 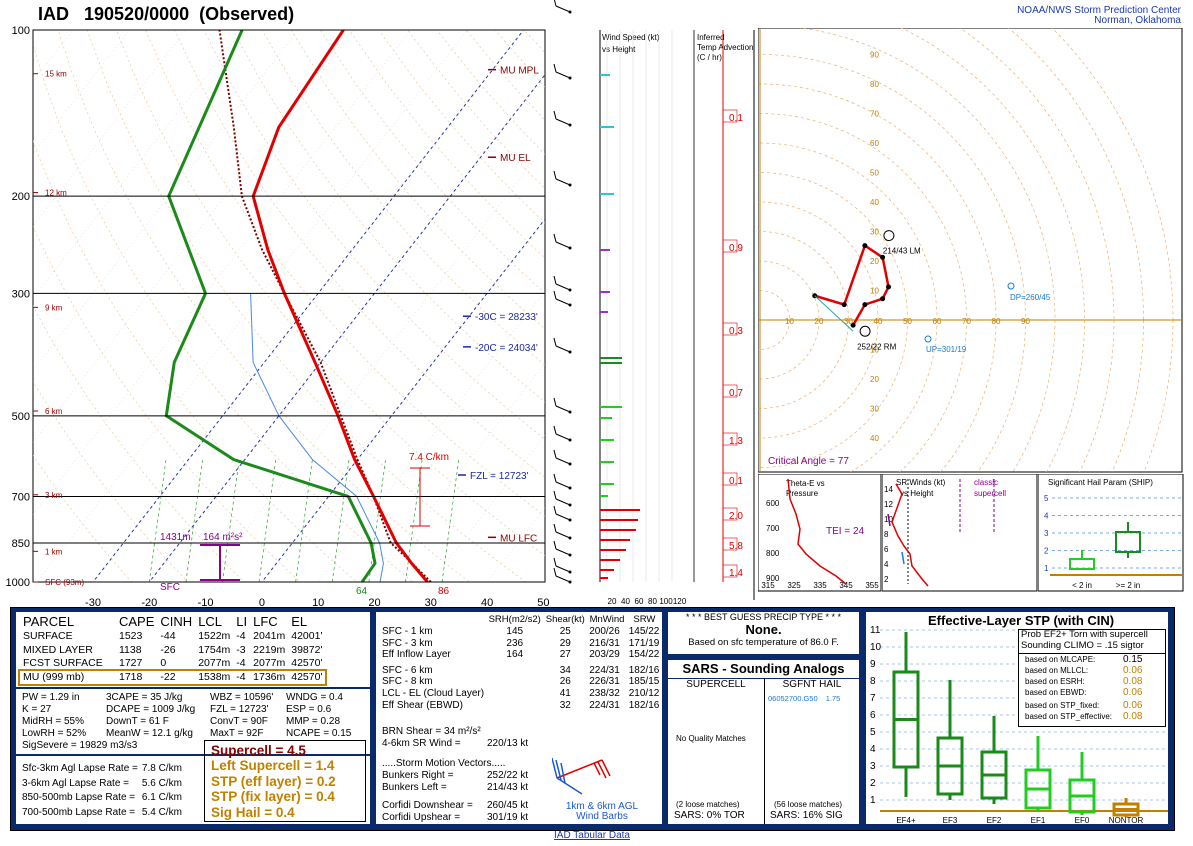 What do you see at coordinates (21, 497) in the screenshot?
I see `pressure-tick: 700` at bounding box center [21, 497].